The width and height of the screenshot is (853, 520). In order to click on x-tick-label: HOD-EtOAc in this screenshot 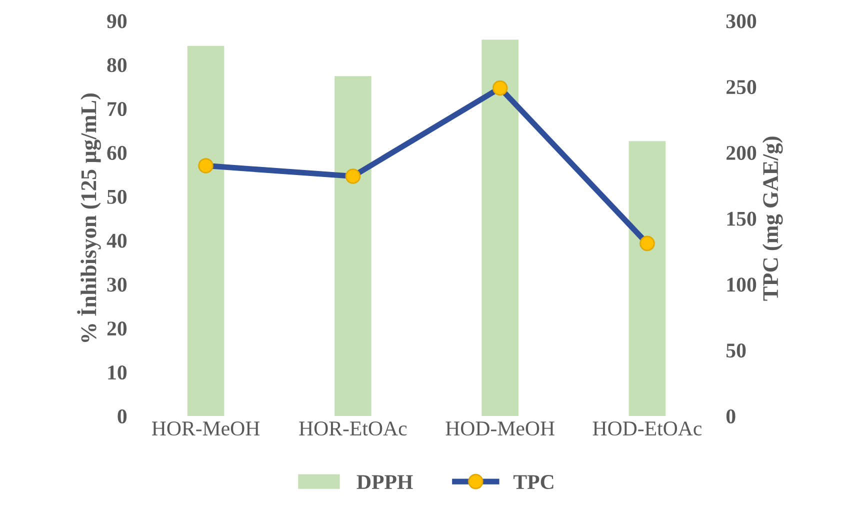, I will do `click(647, 429)`.